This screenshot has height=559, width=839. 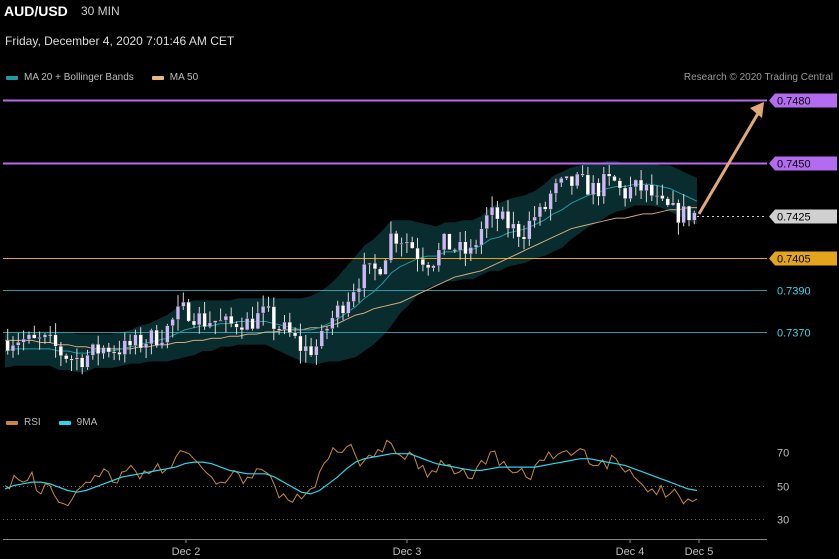 I want to click on level-labels: 0.7480 0.7450 0.7425 0.7405 0.7390 0.7370, so click(x=803, y=216).